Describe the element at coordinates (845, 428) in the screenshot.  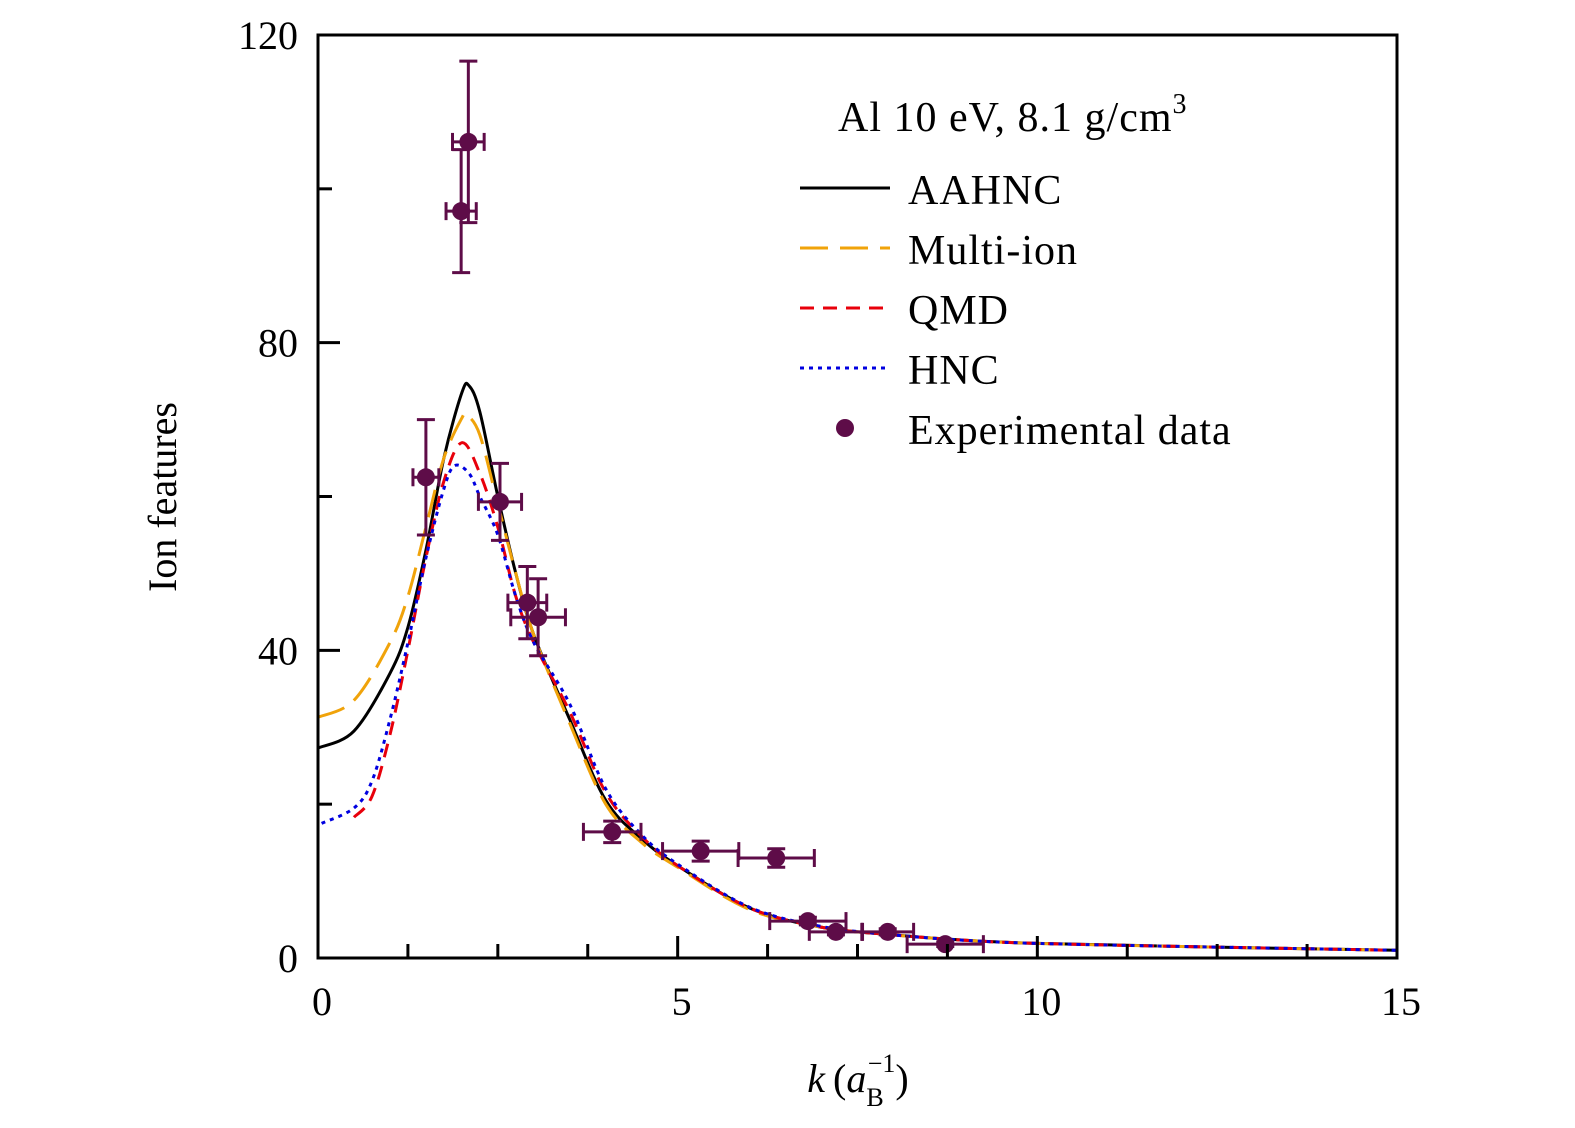
I see `legend-marker` at that location.